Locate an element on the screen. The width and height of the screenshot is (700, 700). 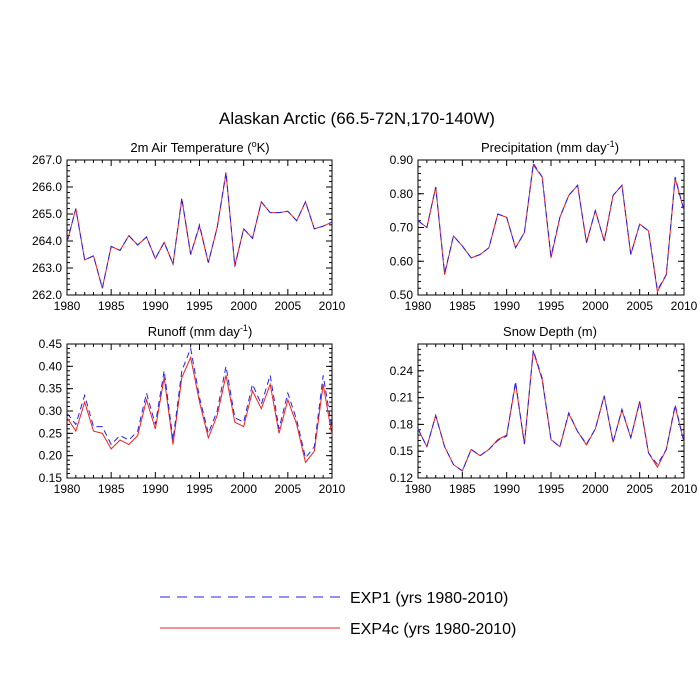
x-tick-label-snow-depth: 1990 is located at coordinates (506, 489).